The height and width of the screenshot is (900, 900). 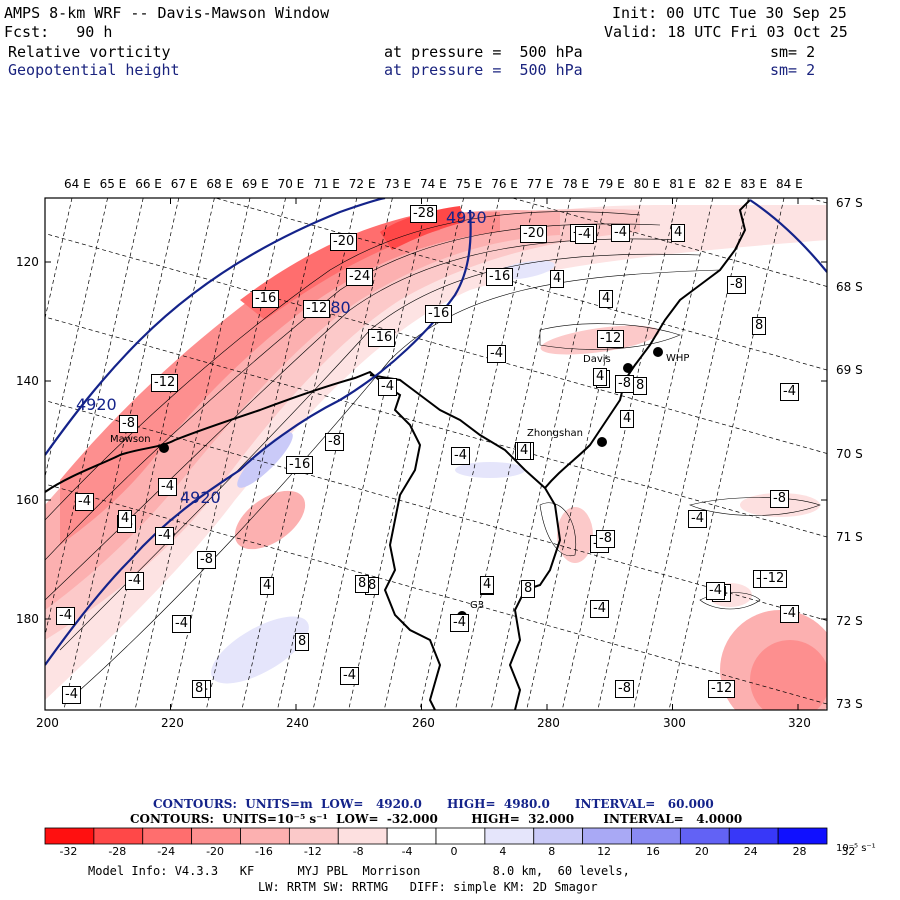 I want to click on colorbar-tick-label: -12, so click(x=312, y=851).